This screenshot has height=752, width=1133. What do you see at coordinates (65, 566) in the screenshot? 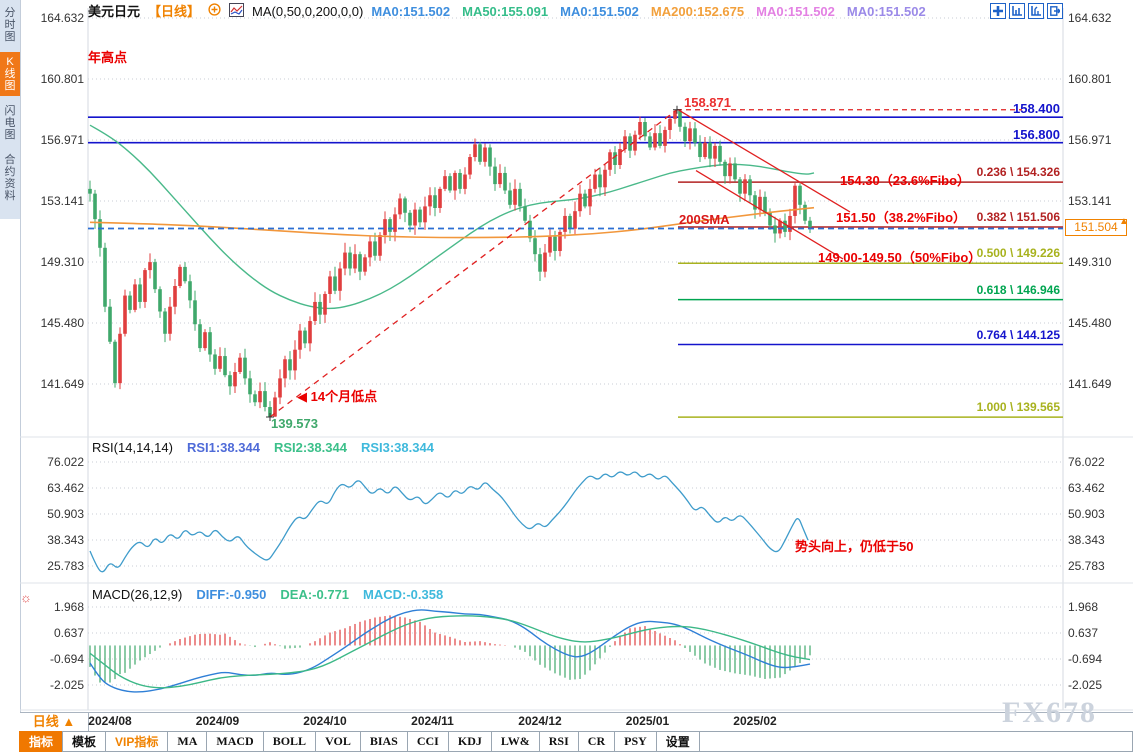
I see `y-axis-label: 25.783` at bounding box center [65, 566].